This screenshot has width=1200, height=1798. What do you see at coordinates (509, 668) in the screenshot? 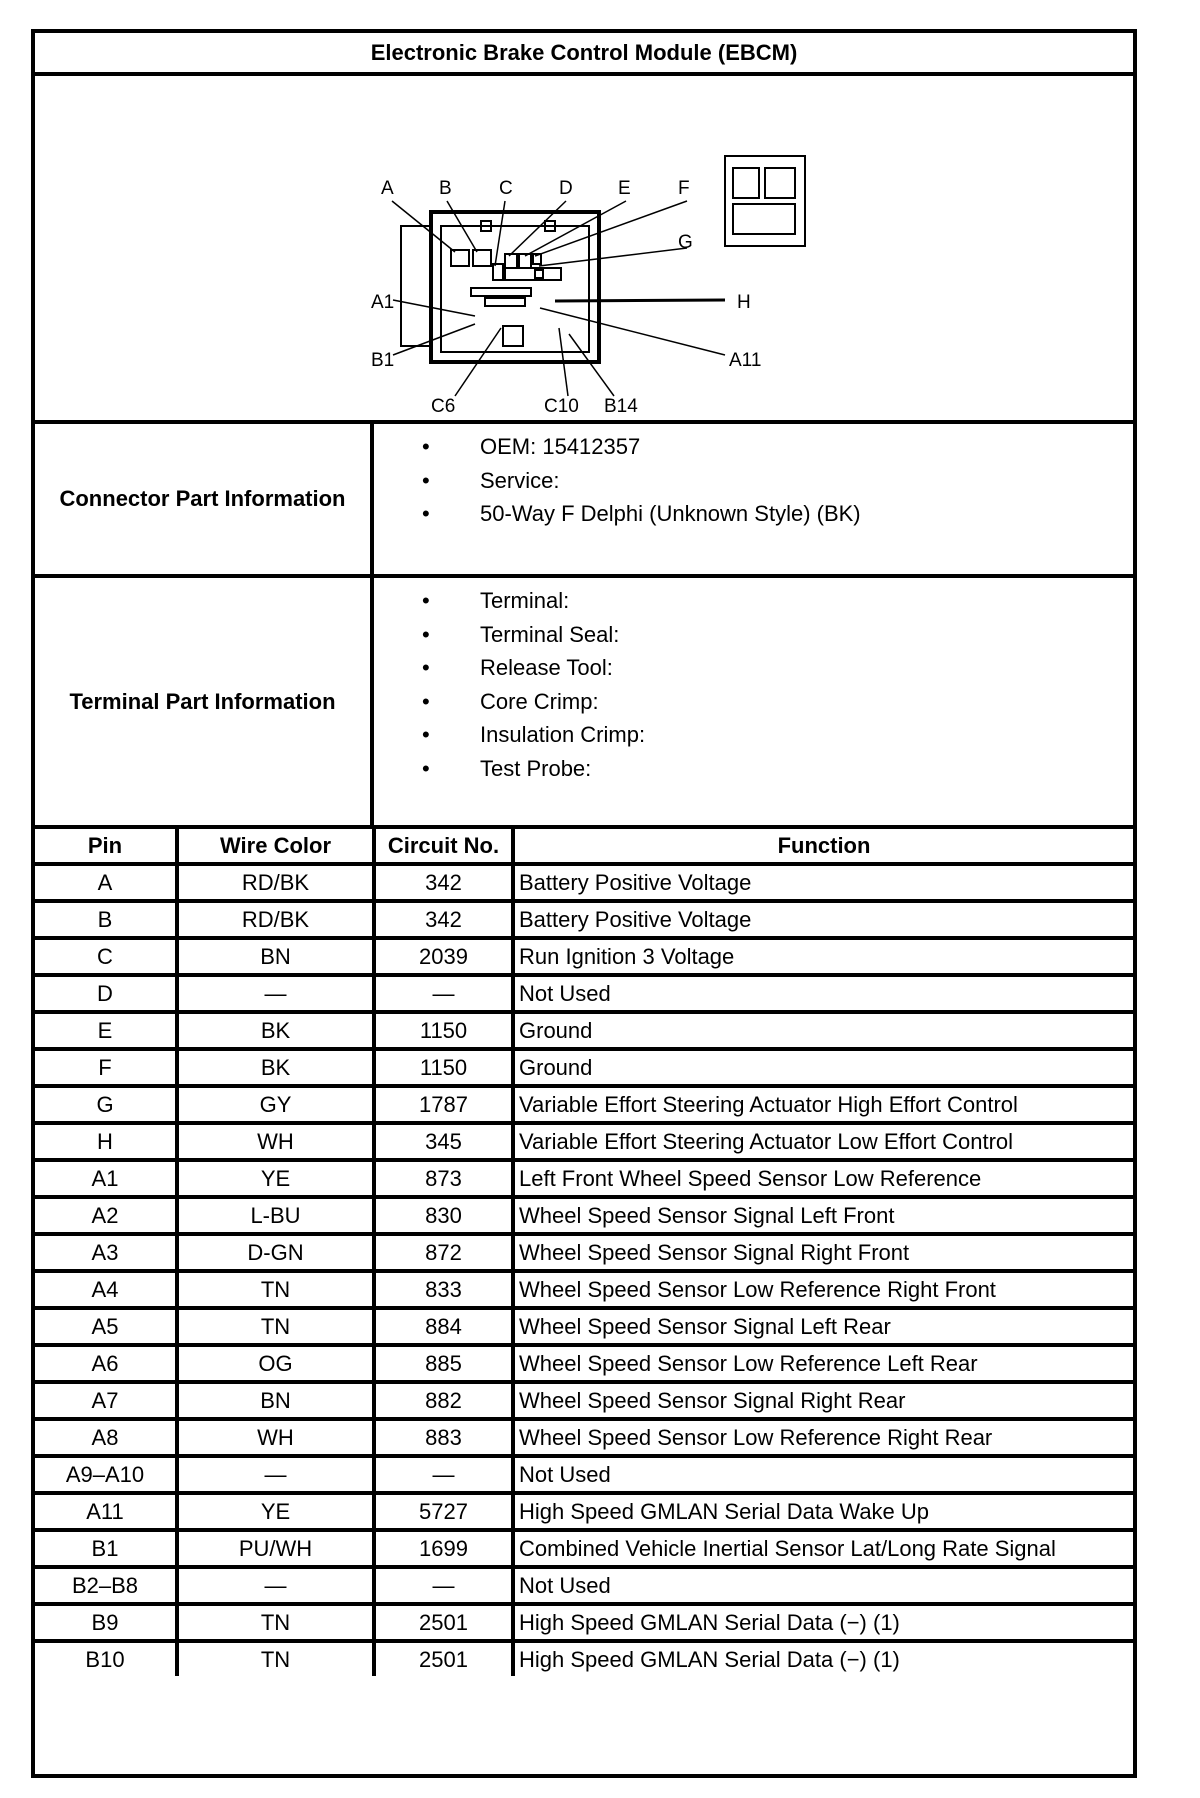
I see `release-tool-item: Release Tool:` at bounding box center [509, 668].